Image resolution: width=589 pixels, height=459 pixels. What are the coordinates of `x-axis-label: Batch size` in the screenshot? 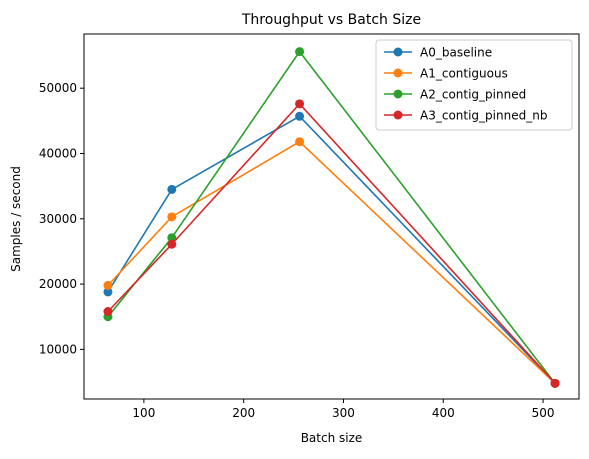 It's located at (332, 438).